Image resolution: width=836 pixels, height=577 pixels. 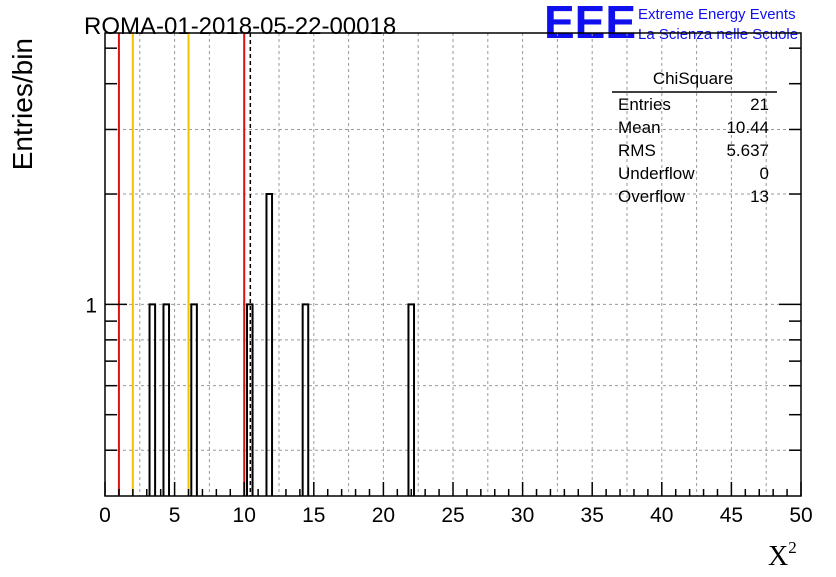 What do you see at coordinates (22, 104) in the screenshot?
I see `y-axis-label: Entries/bin` at bounding box center [22, 104].